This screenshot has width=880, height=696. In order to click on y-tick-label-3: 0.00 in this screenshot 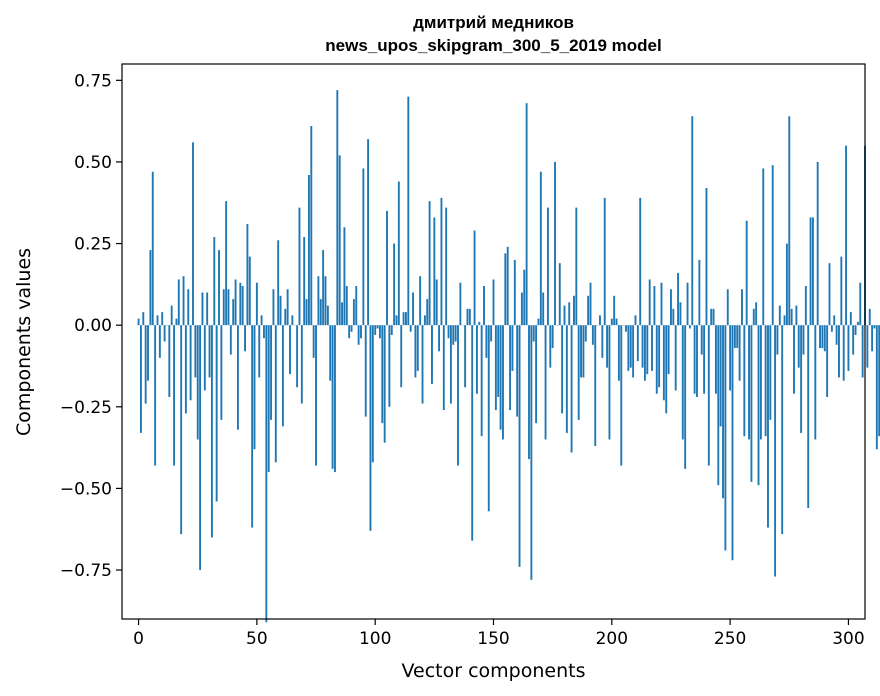, I will do `click(93, 326)`.